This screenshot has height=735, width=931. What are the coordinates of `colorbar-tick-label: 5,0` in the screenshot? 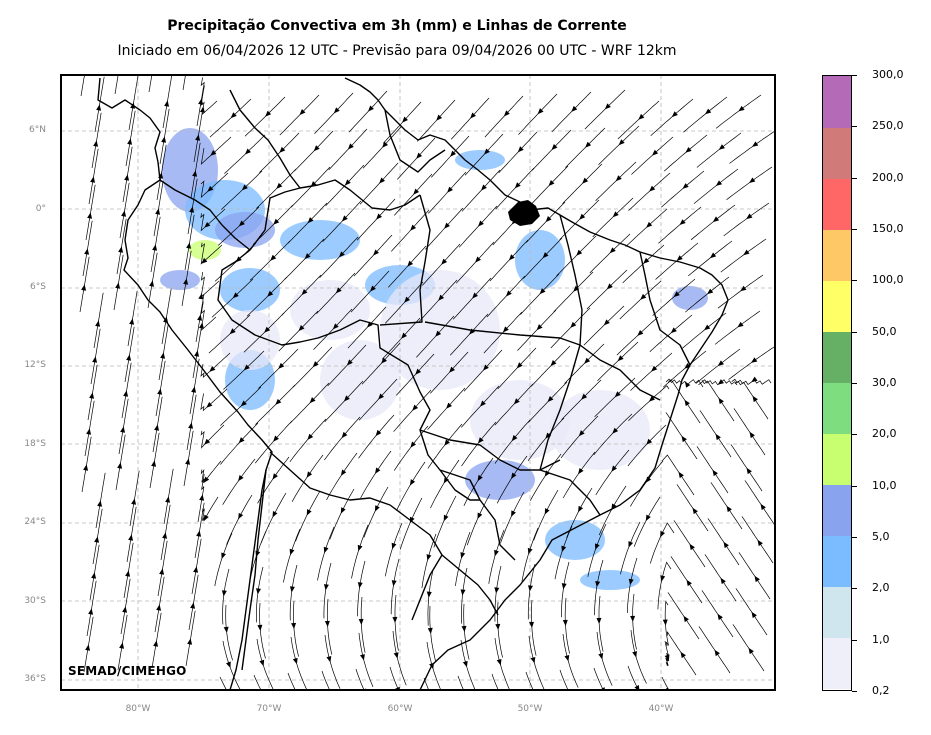 It's located at (881, 536).